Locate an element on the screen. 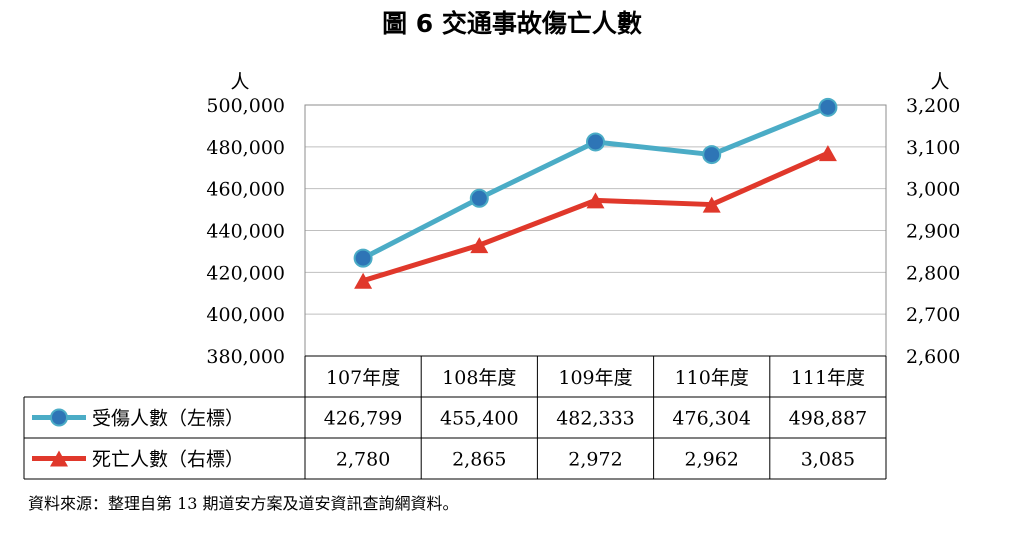 Image resolution: width=1024 pixels, height=549 pixels. source-note: 資料來源：整理自第 13 期道安方案及道安資訊查詢網資料。 is located at coordinates (243, 503).